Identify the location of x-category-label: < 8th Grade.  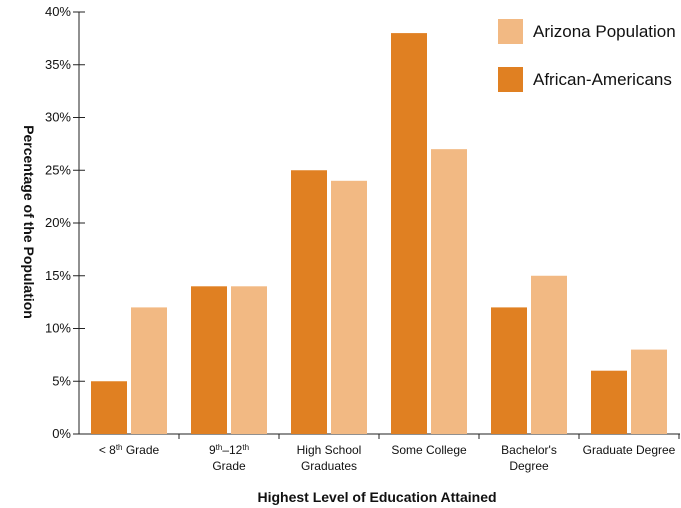
(129, 450).